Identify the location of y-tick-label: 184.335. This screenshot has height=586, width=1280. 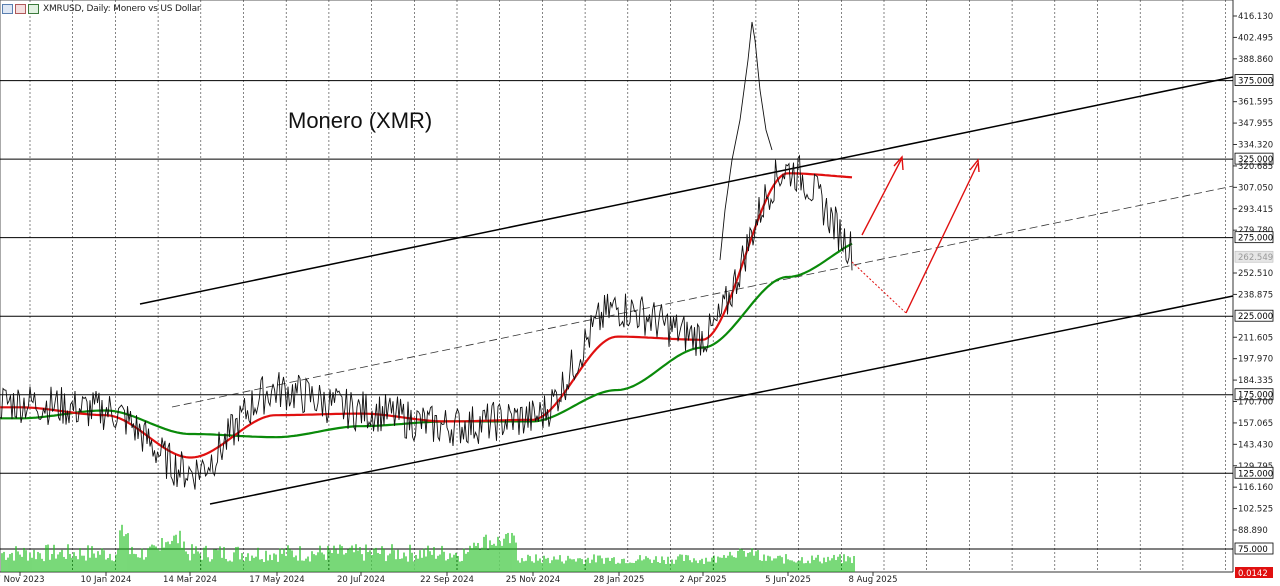
(1255, 381).